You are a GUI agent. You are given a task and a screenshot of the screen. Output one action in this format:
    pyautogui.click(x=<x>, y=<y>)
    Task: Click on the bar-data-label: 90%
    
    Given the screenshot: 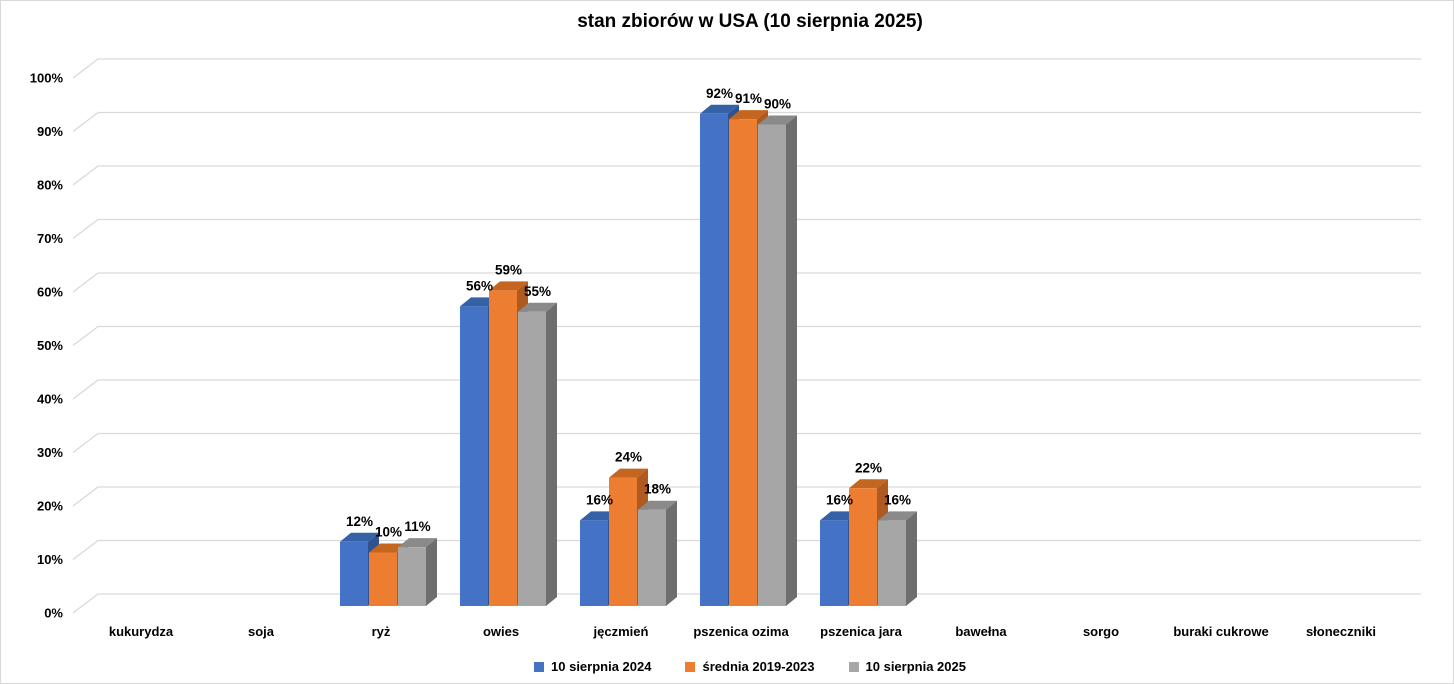 What is the action you would take?
    pyautogui.click(x=777, y=104)
    